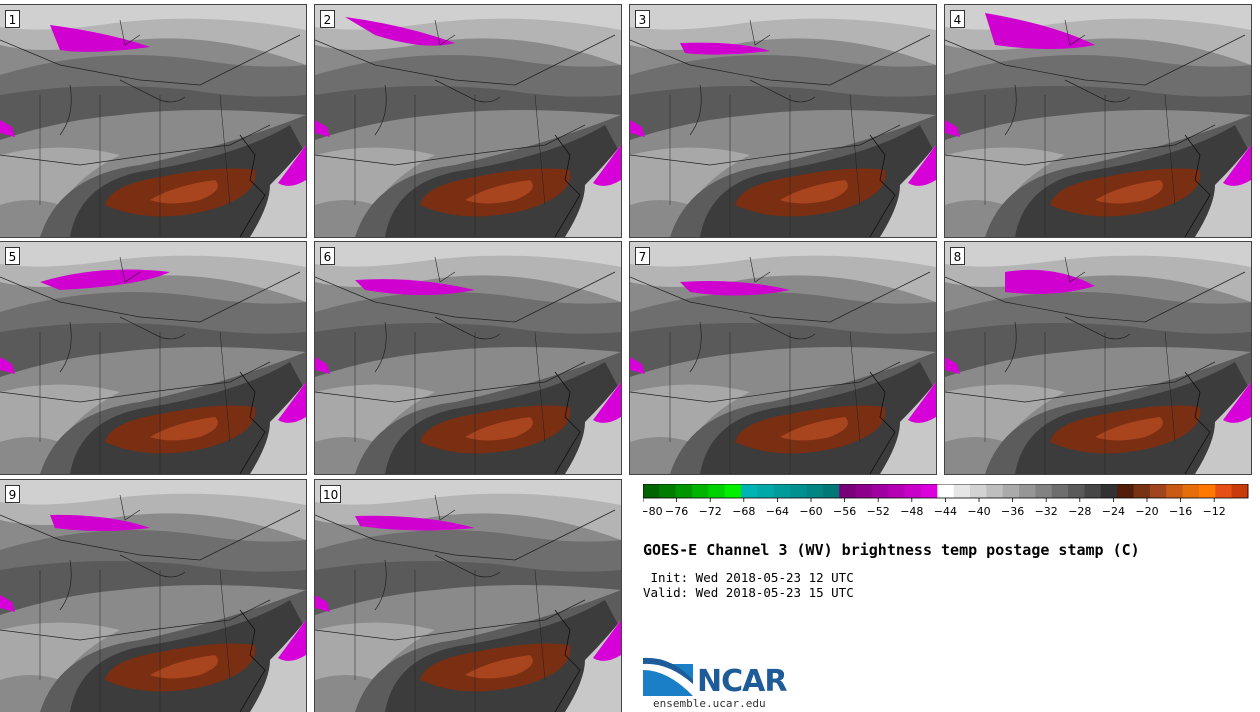 This screenshot has width=1260, height=712. What do you see at coordinates (844, 511) in the screenshot?
I see `colorbar-tick-label: −56` at bounding box center [844, 511].